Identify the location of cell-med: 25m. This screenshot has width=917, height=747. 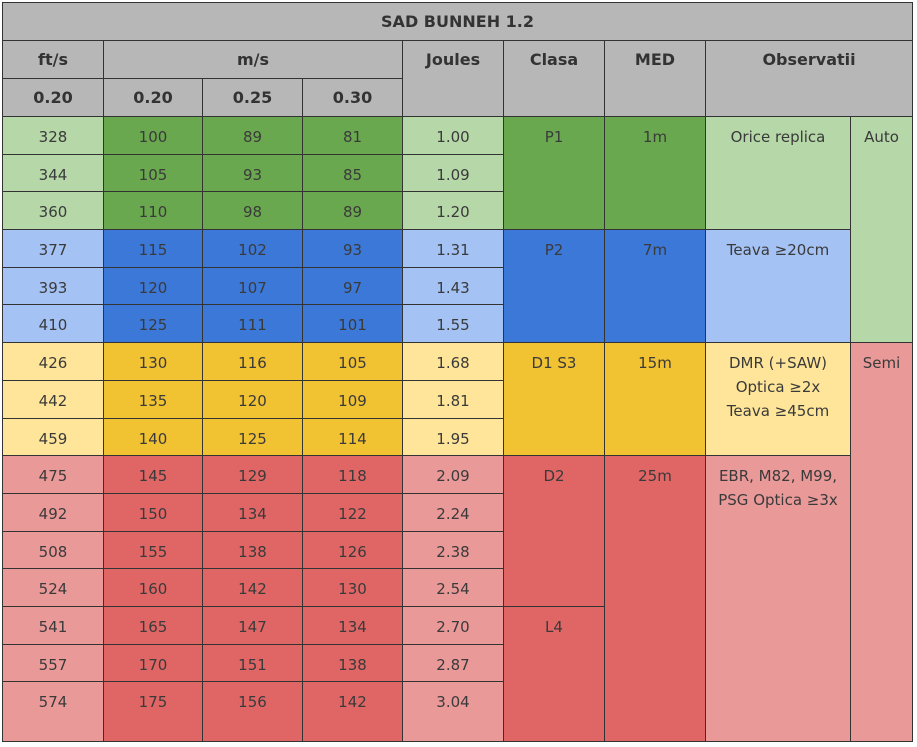
(655, 599).